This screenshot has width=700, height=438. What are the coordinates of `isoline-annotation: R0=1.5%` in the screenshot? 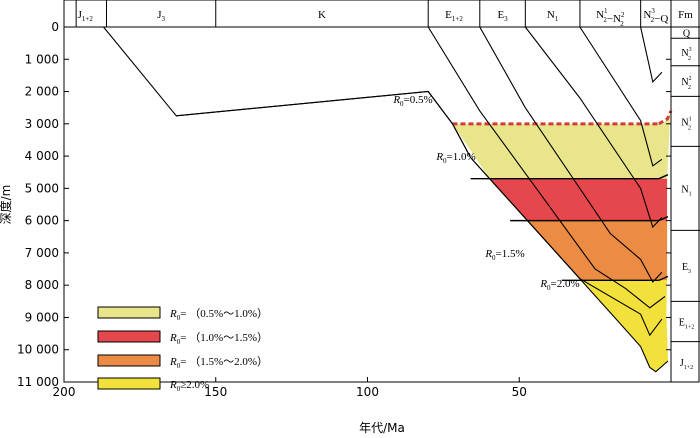 It's located at (504, 255).